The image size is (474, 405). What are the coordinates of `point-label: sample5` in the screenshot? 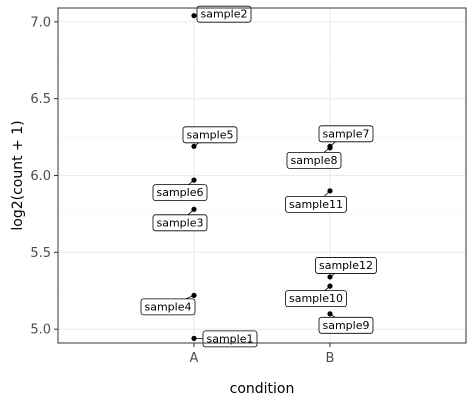 It's located at (210, 135).